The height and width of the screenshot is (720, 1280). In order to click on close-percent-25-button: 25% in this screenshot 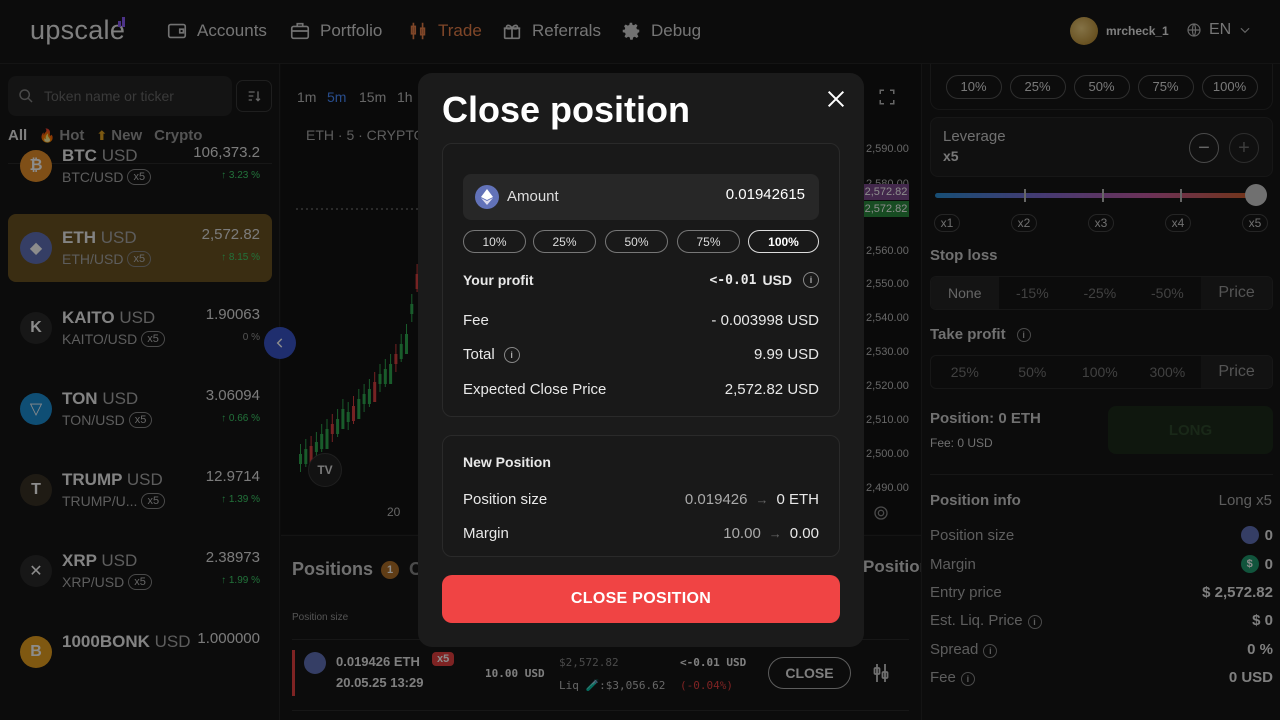, I will do `click(564, 241)`.